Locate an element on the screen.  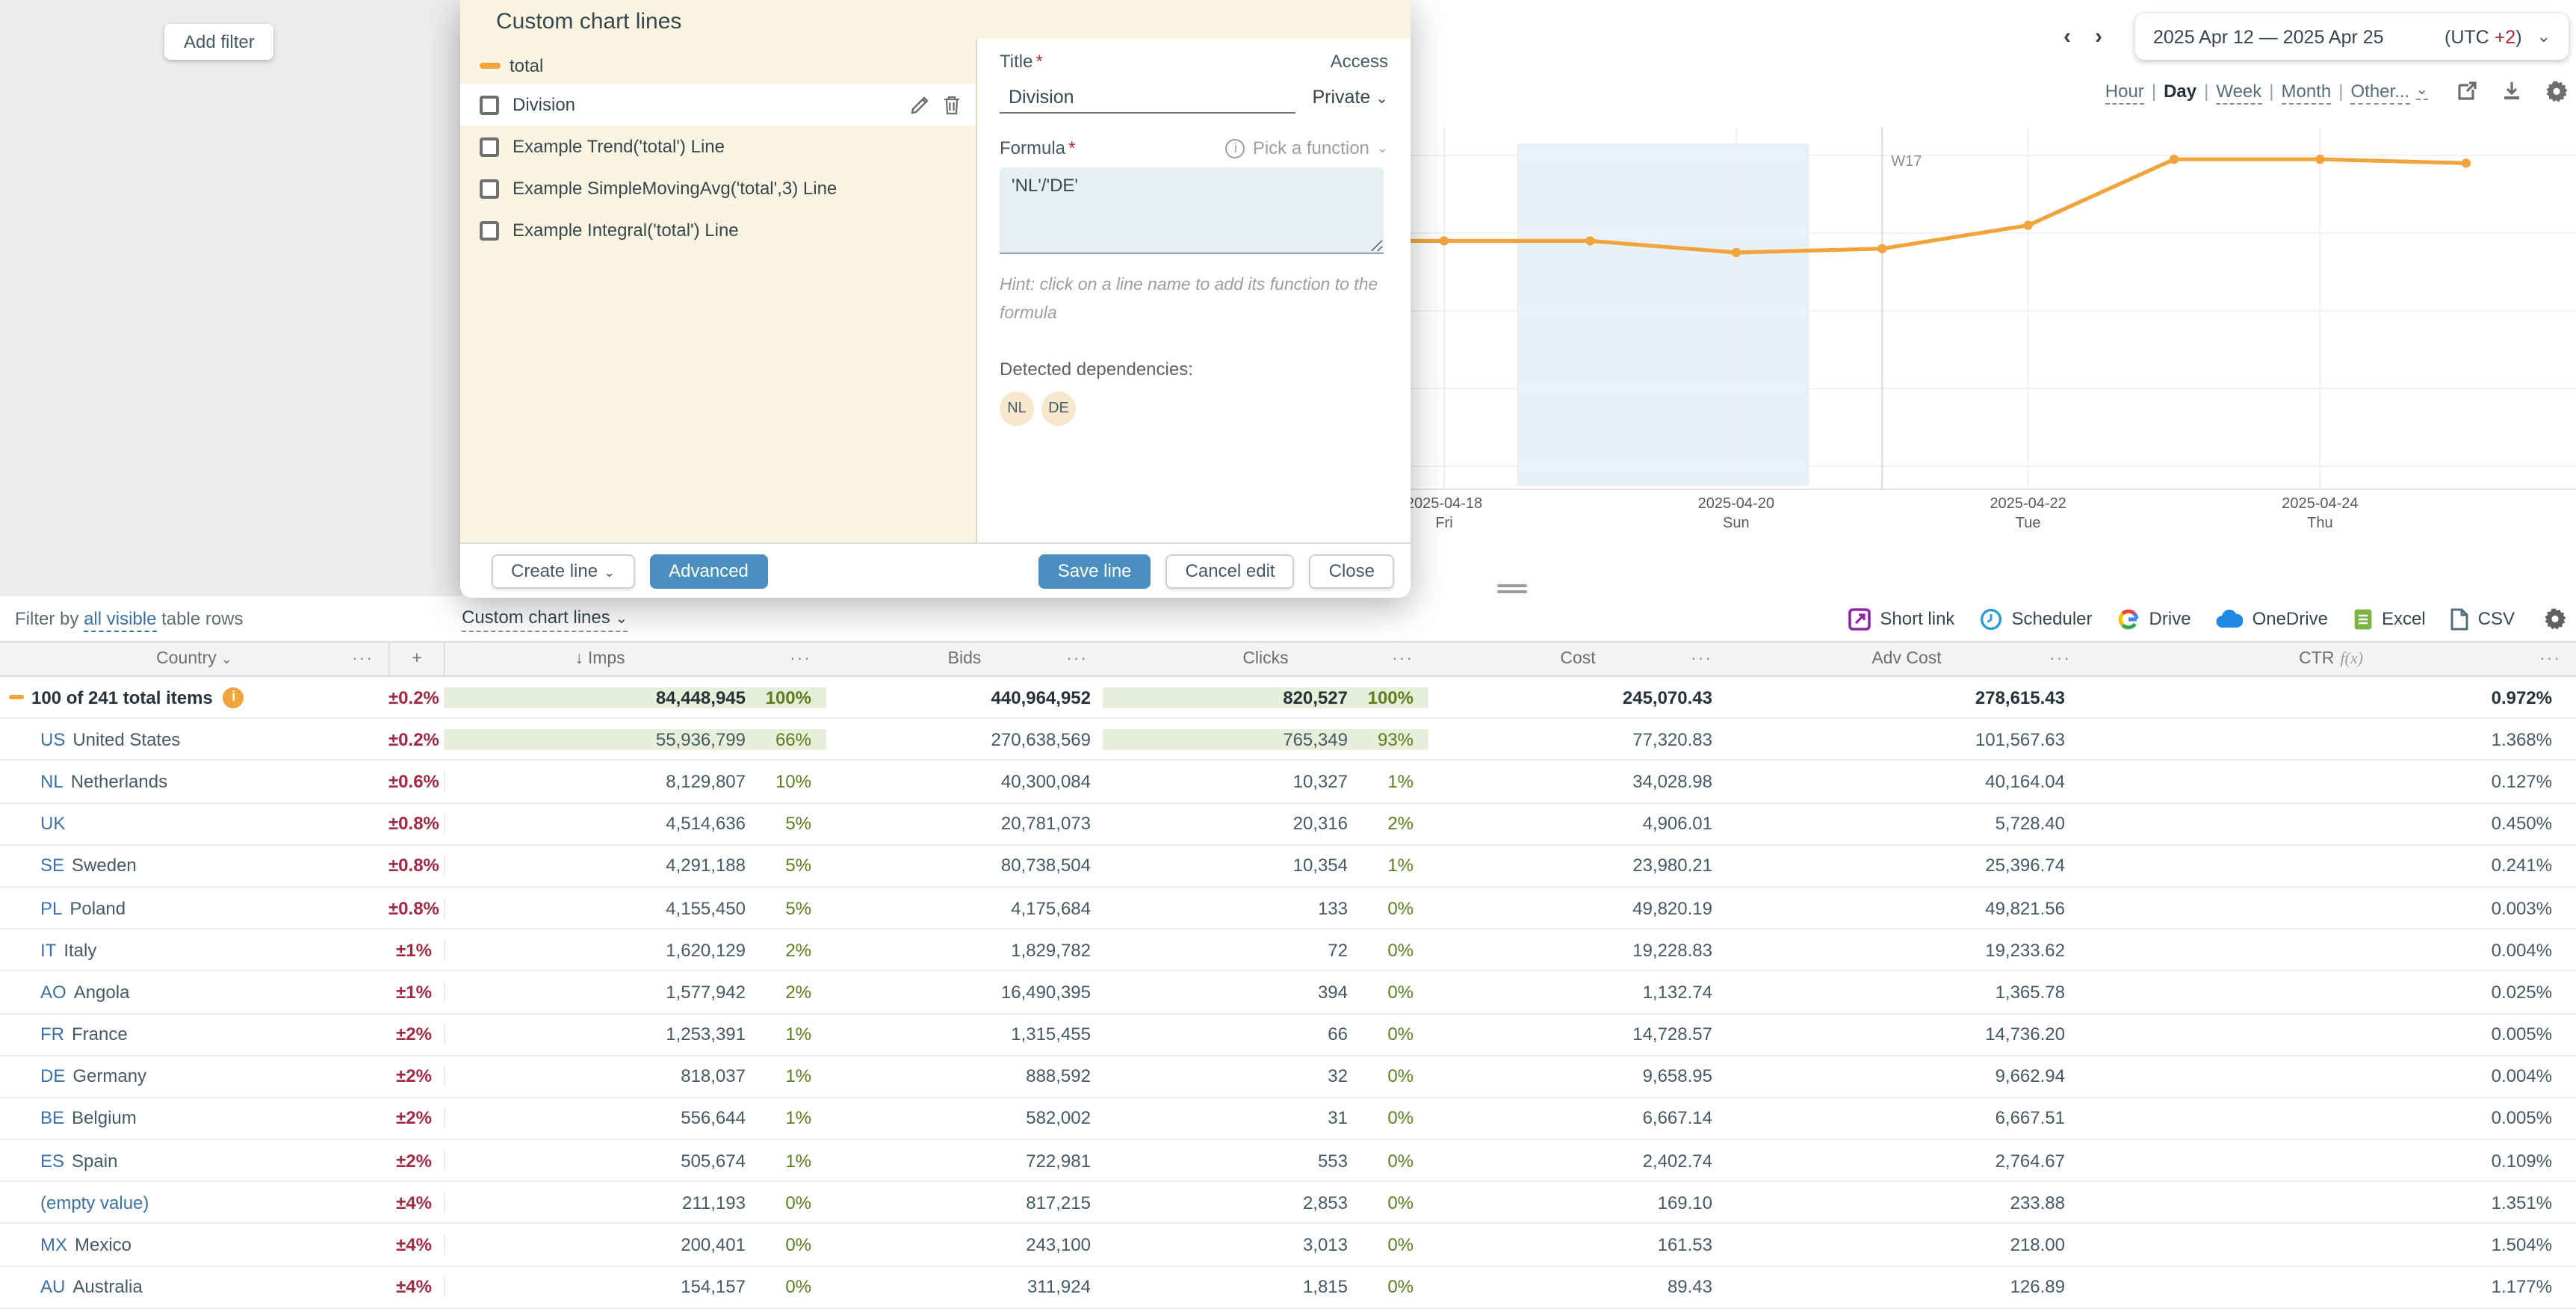
granularity-hour: Hour is located at coordinates (2124, 93).